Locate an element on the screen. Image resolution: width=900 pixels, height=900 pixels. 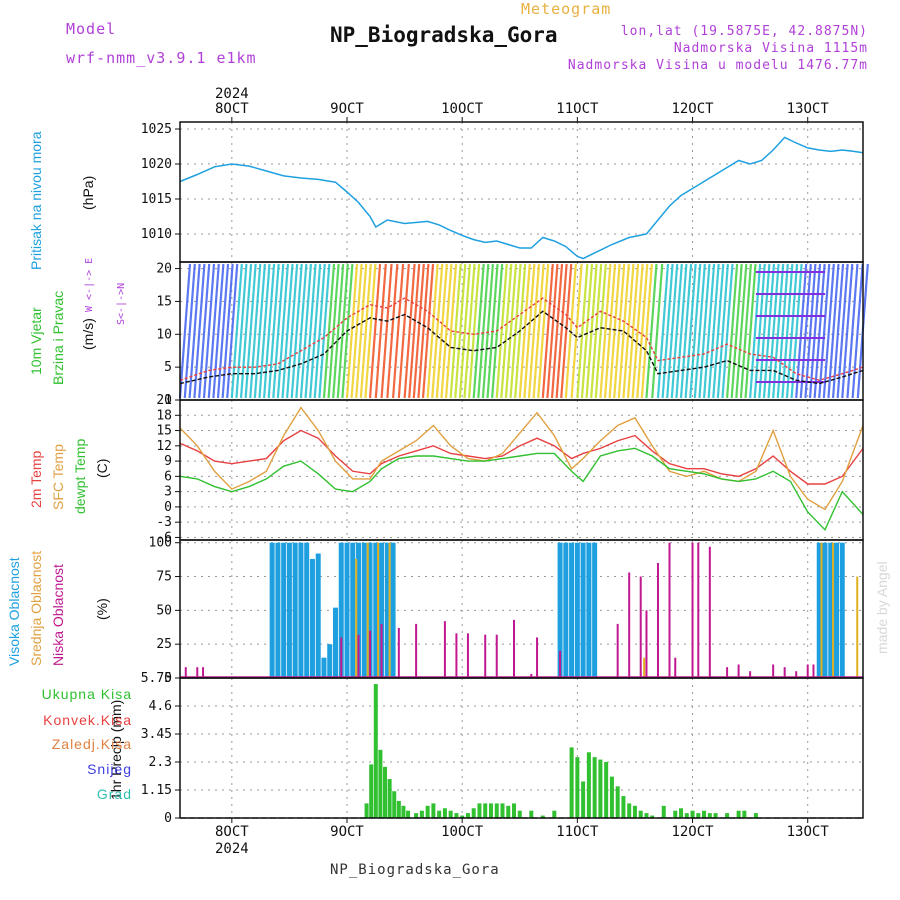
y-tick-label: 15 is located at coordinates (164, 431).